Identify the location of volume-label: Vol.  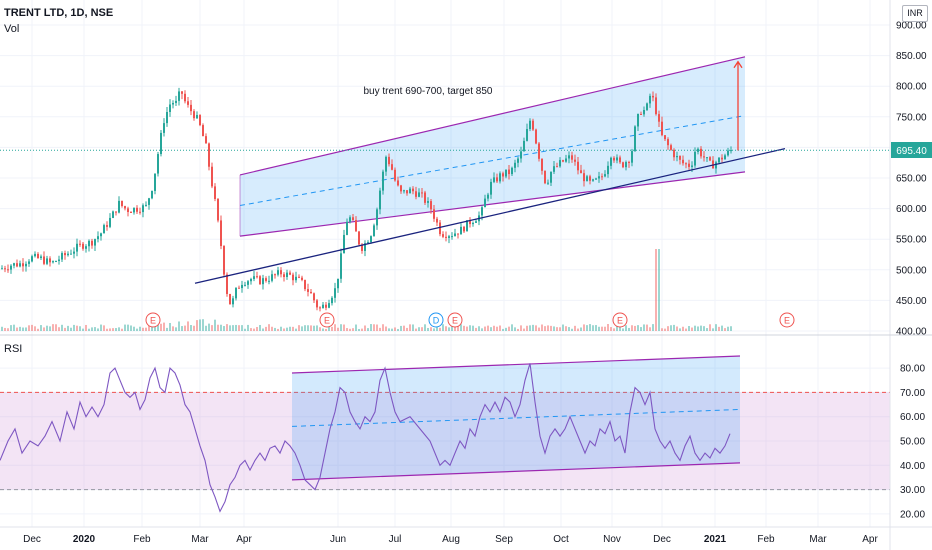
(12, 29).